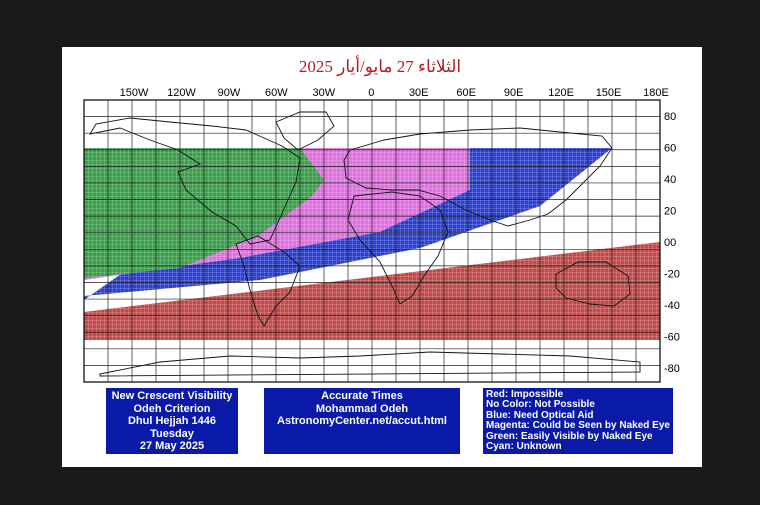  What do you see at coordinates (371, 93) in the screenshot?
I see `longitude-label: 0` at bounding box center [371, 93].